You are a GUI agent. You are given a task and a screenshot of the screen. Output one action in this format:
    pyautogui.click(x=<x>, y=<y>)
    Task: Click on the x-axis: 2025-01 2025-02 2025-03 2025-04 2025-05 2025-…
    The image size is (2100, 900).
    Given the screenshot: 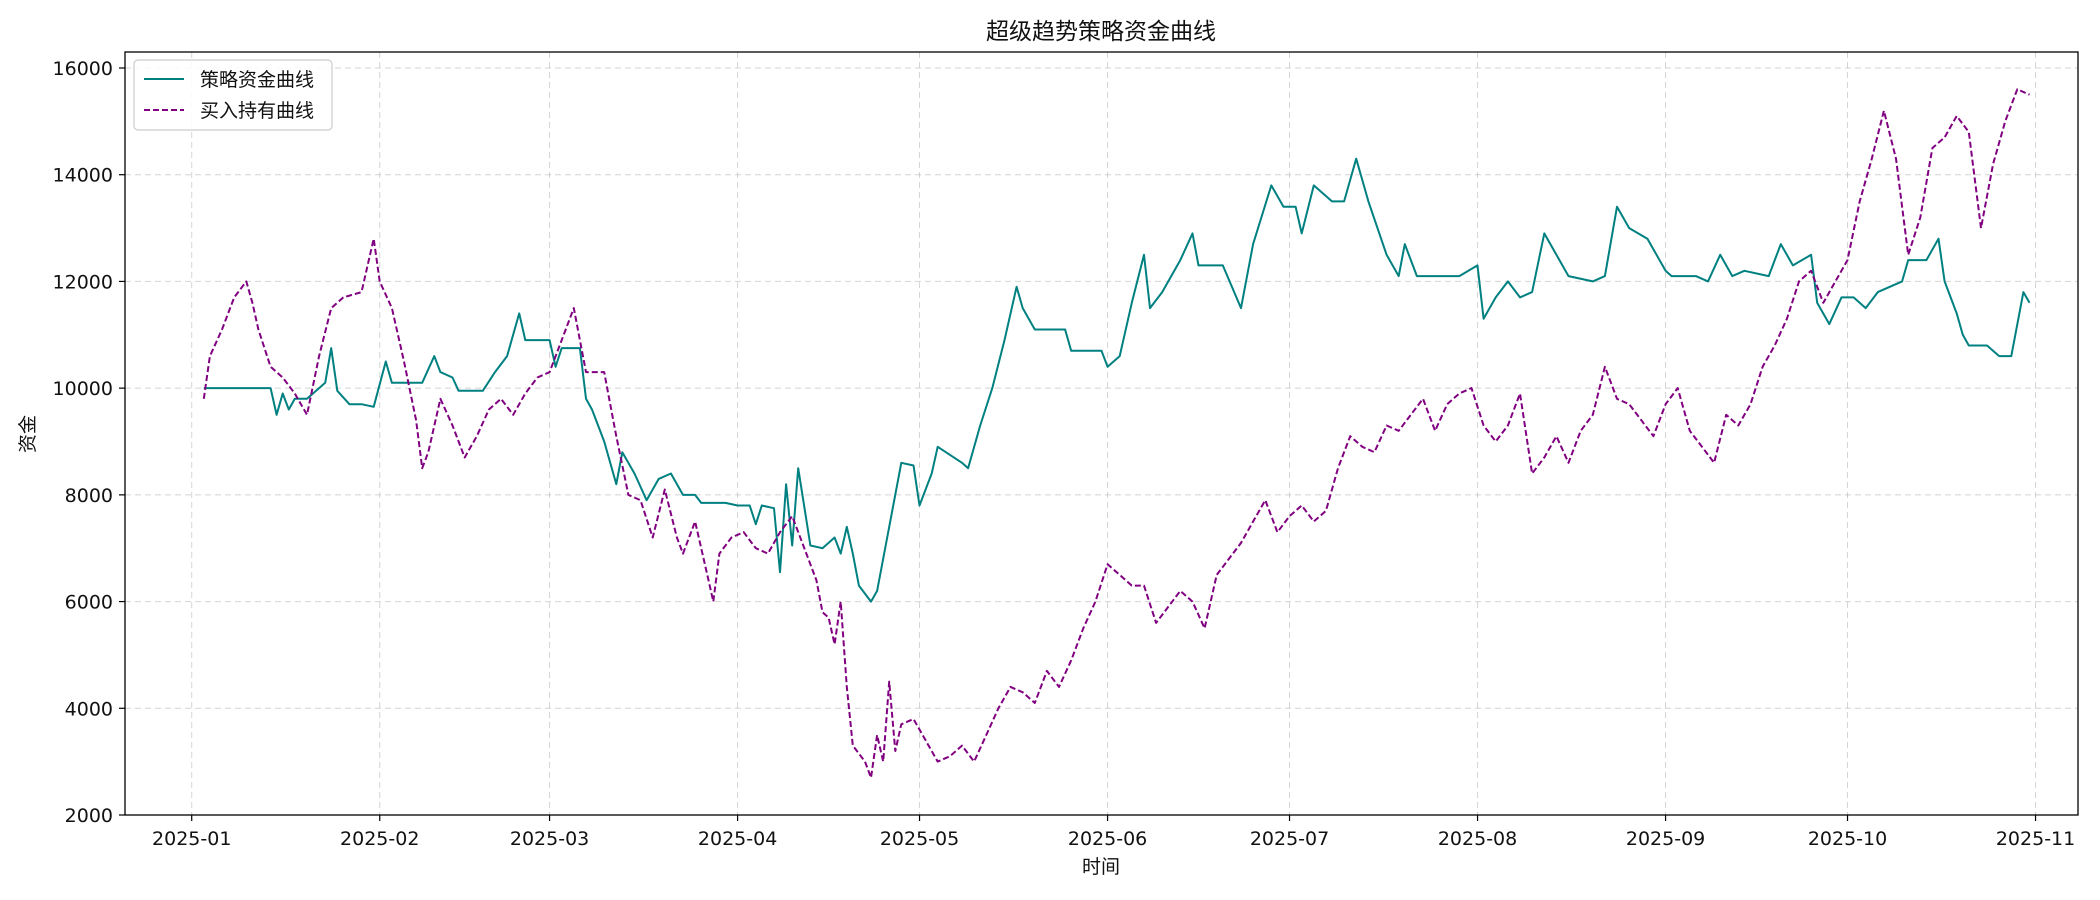 What is the action you would take?
    pyautogui.click(x=1113, y=832)
    